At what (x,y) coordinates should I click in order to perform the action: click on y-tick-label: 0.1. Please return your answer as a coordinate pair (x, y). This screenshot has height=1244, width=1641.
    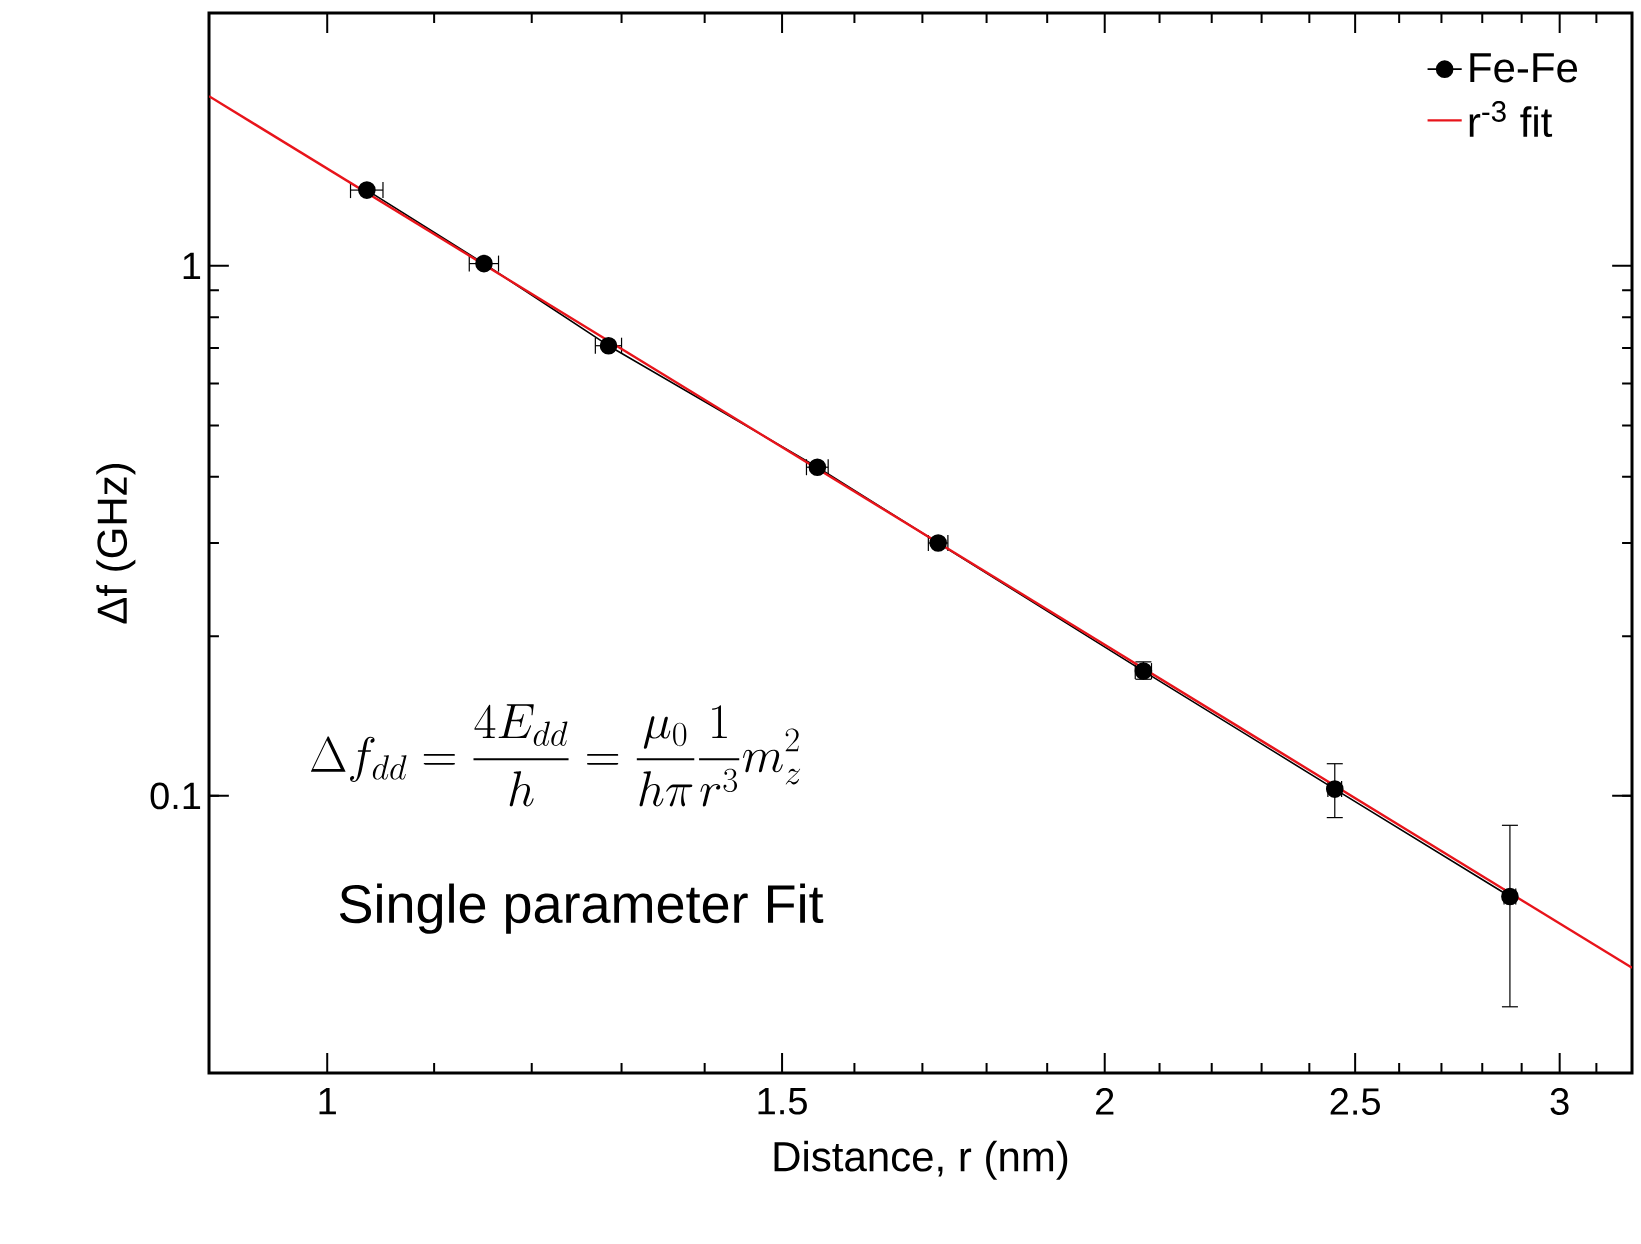
    Looking at the image, I should click on (175, 796).